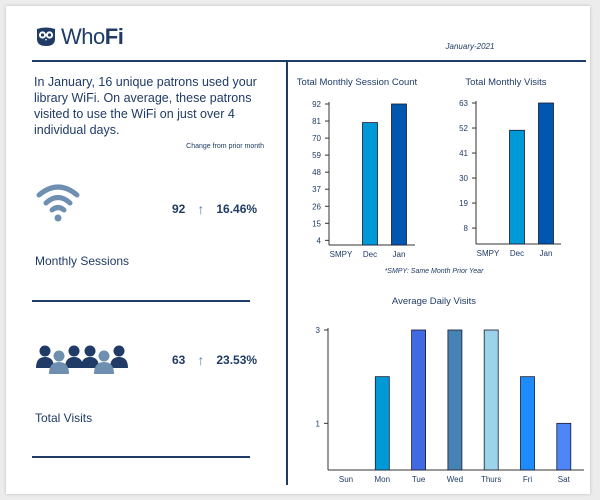 This screenshot has height=500, width=600. What do you see at coordinates (214, 209) in the screenshot?
I see `sessions-metric: 92 ↑ 16.46%` at bounding box center [214, 209].